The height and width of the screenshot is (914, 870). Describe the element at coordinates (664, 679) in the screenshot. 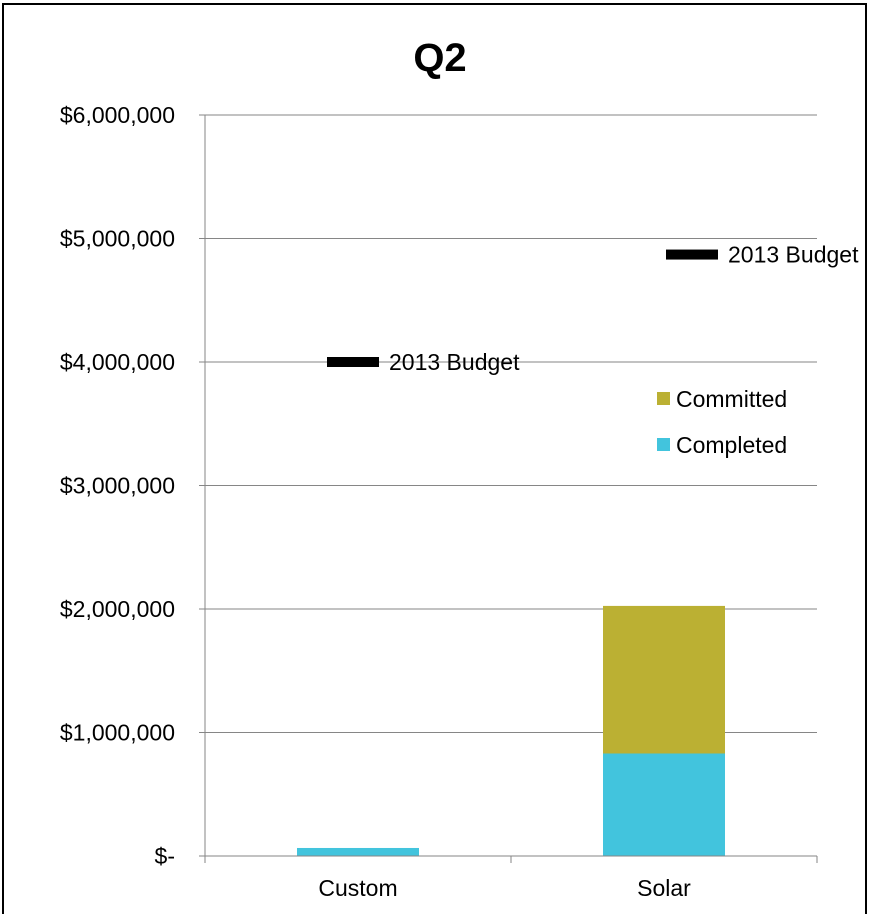

I see `bar-committed-solar` at that location.